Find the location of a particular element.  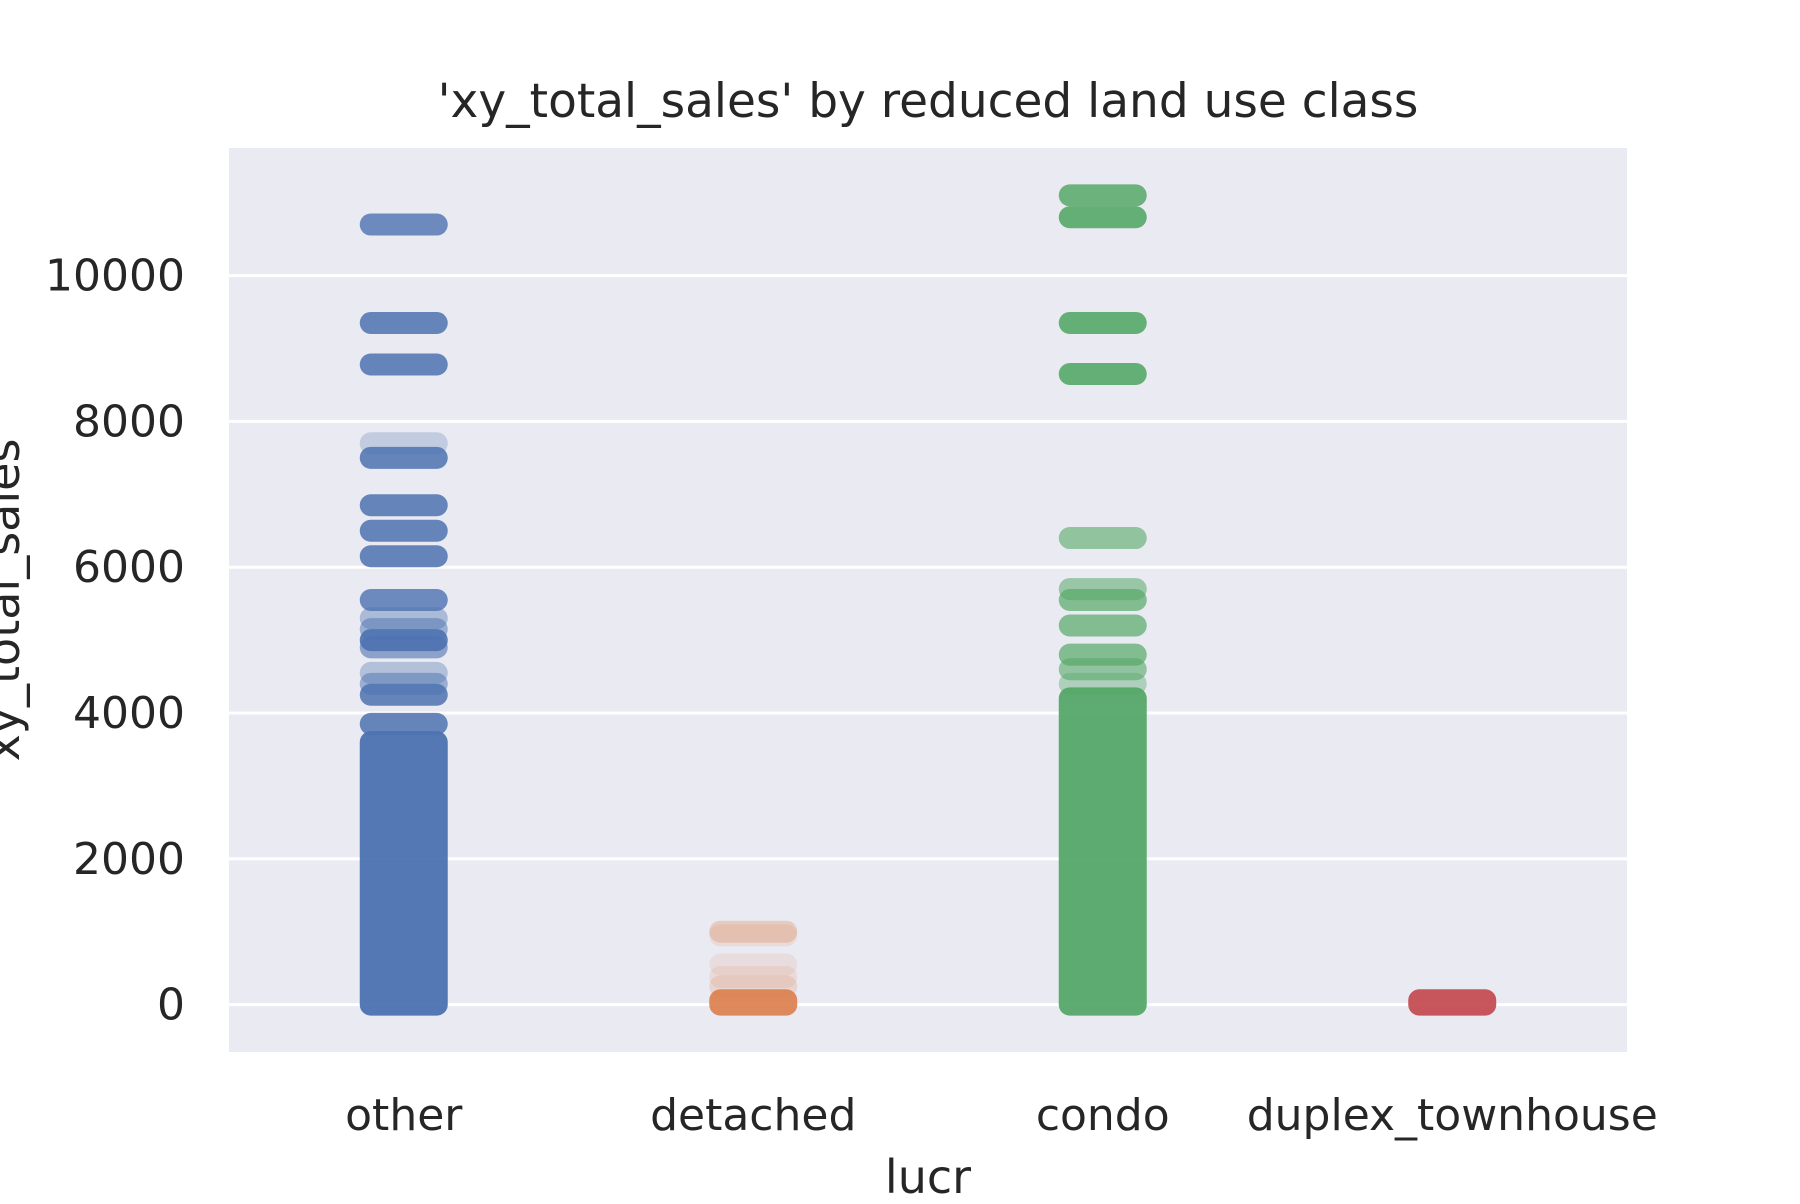

y-tick-label: 8000 is located at coordinates (129, 421).